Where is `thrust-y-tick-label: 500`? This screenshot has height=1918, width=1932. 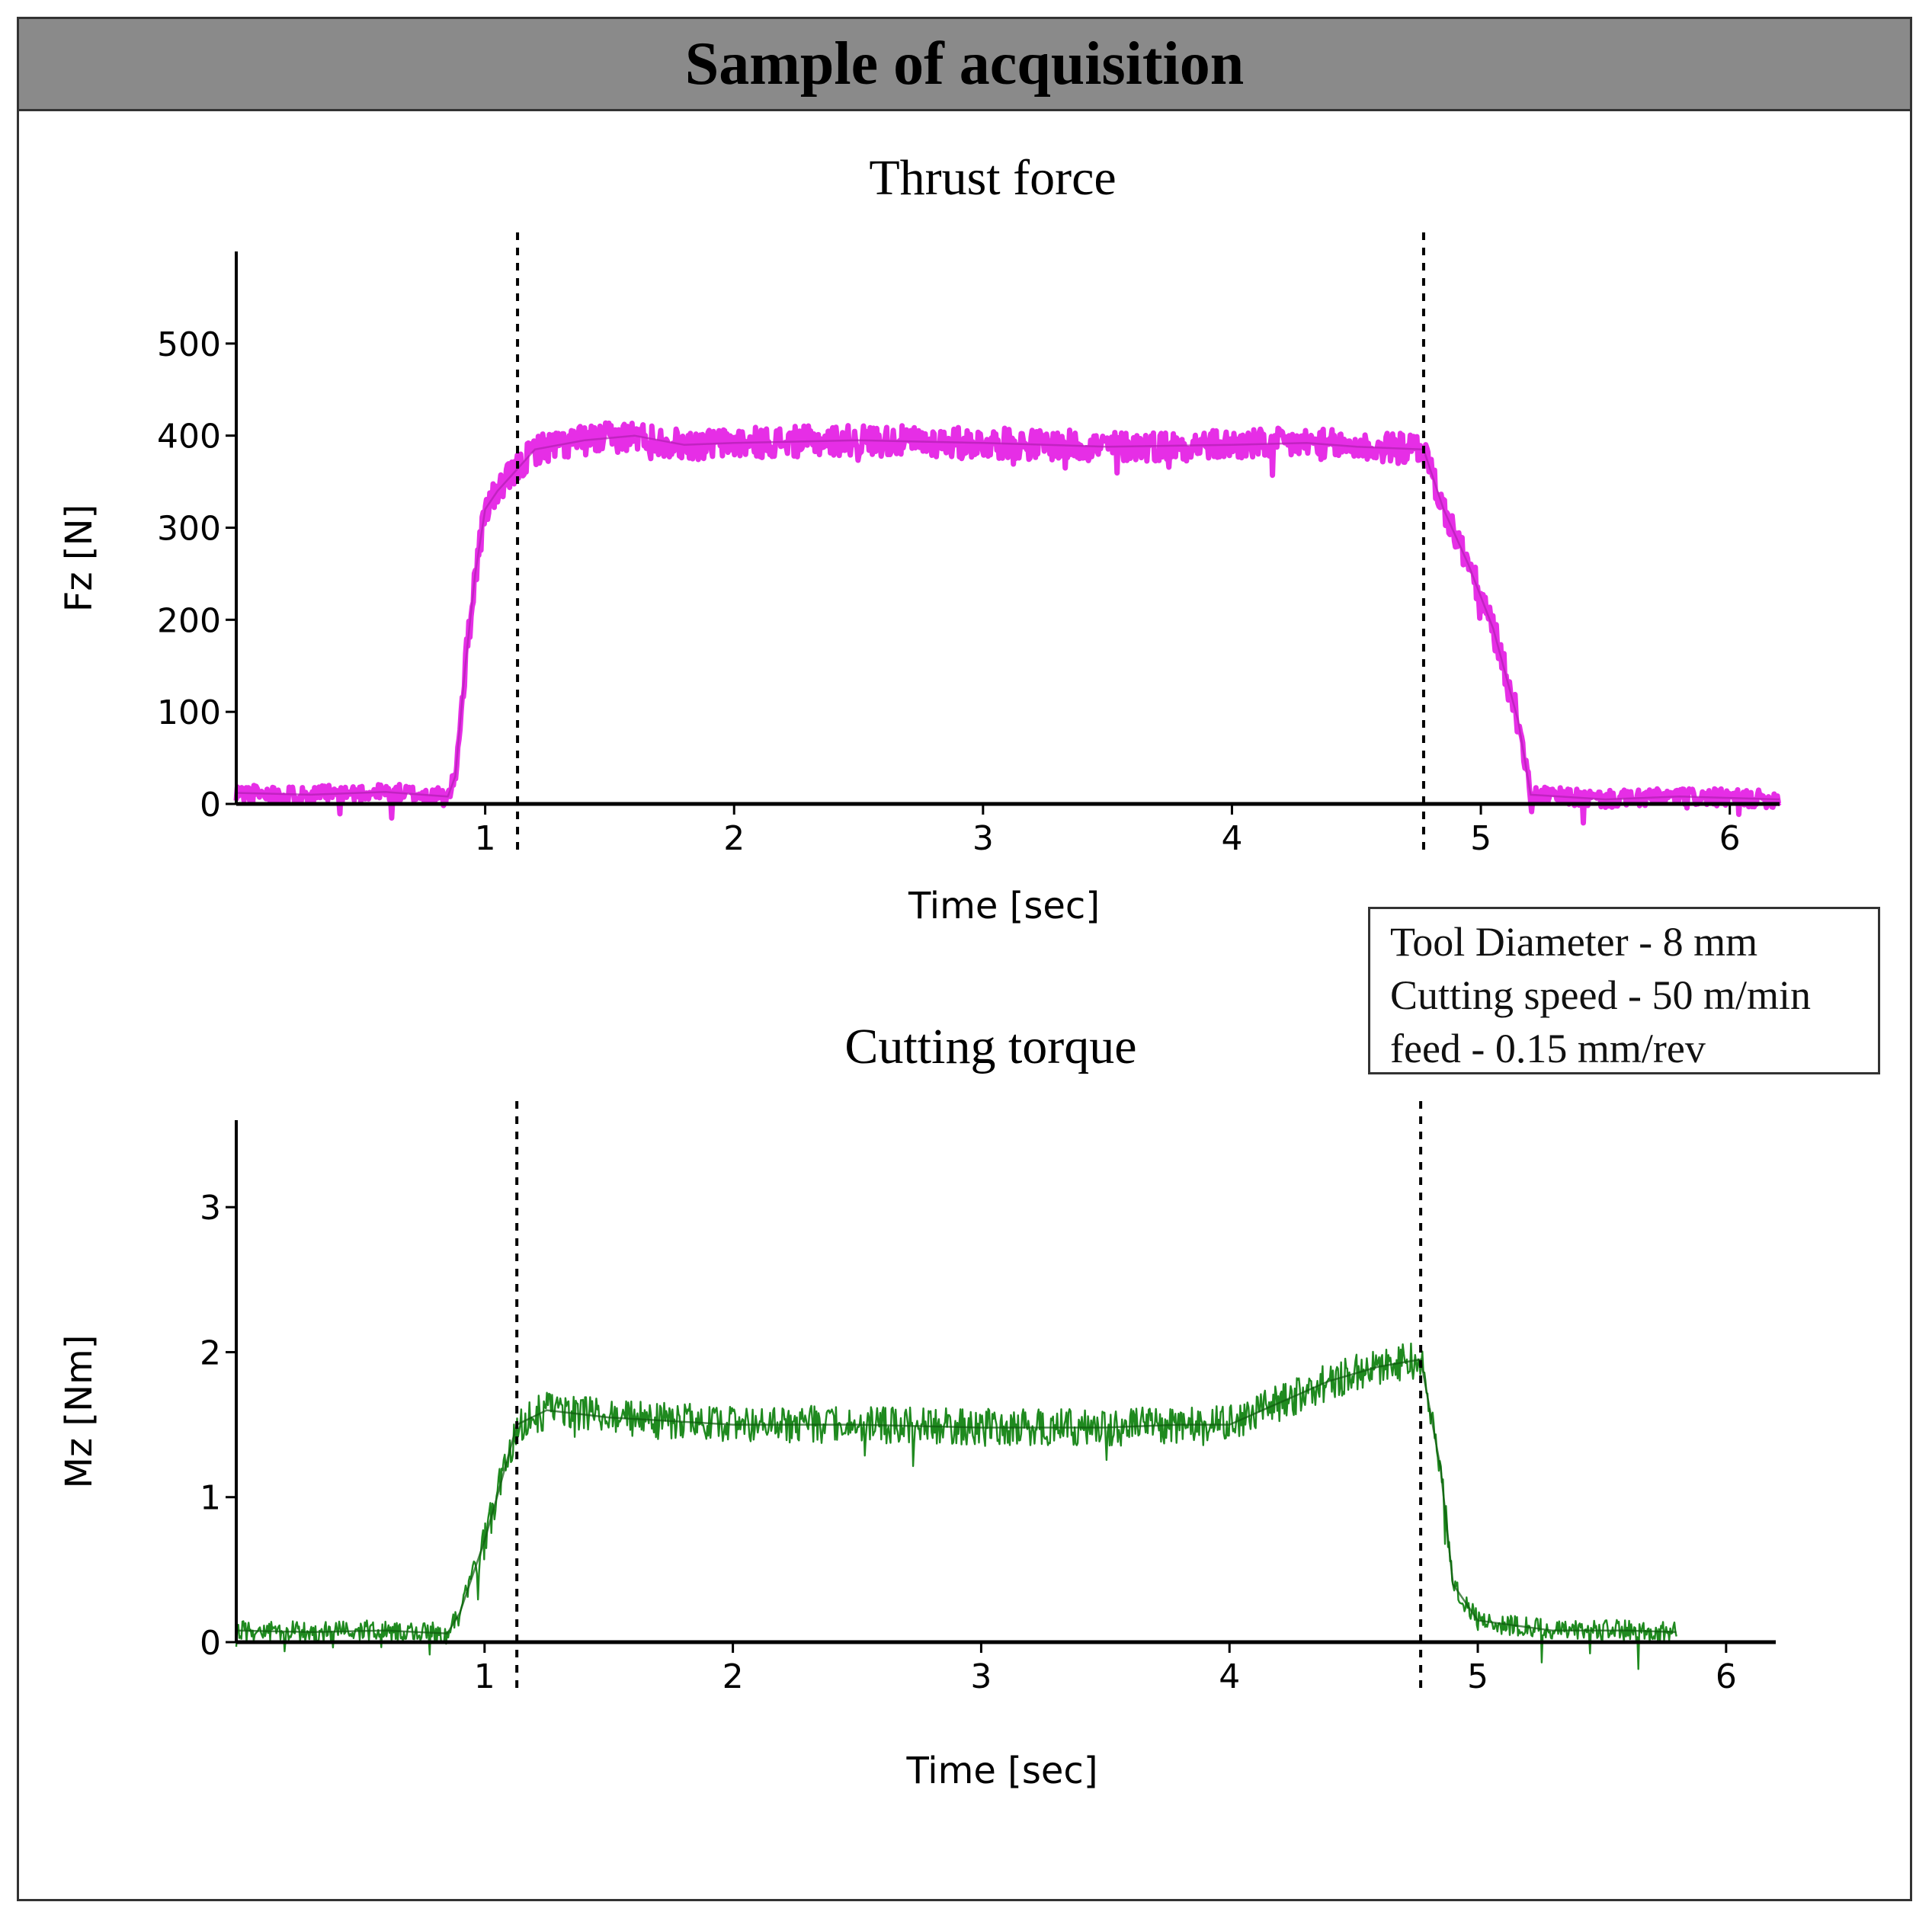
thrust-y-tick-label: 500 is located at coordinates (189, 344).